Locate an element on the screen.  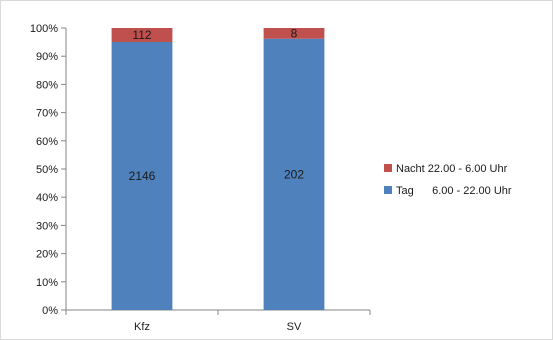
x-tick-label: SV is located at coordinates (294, 327).